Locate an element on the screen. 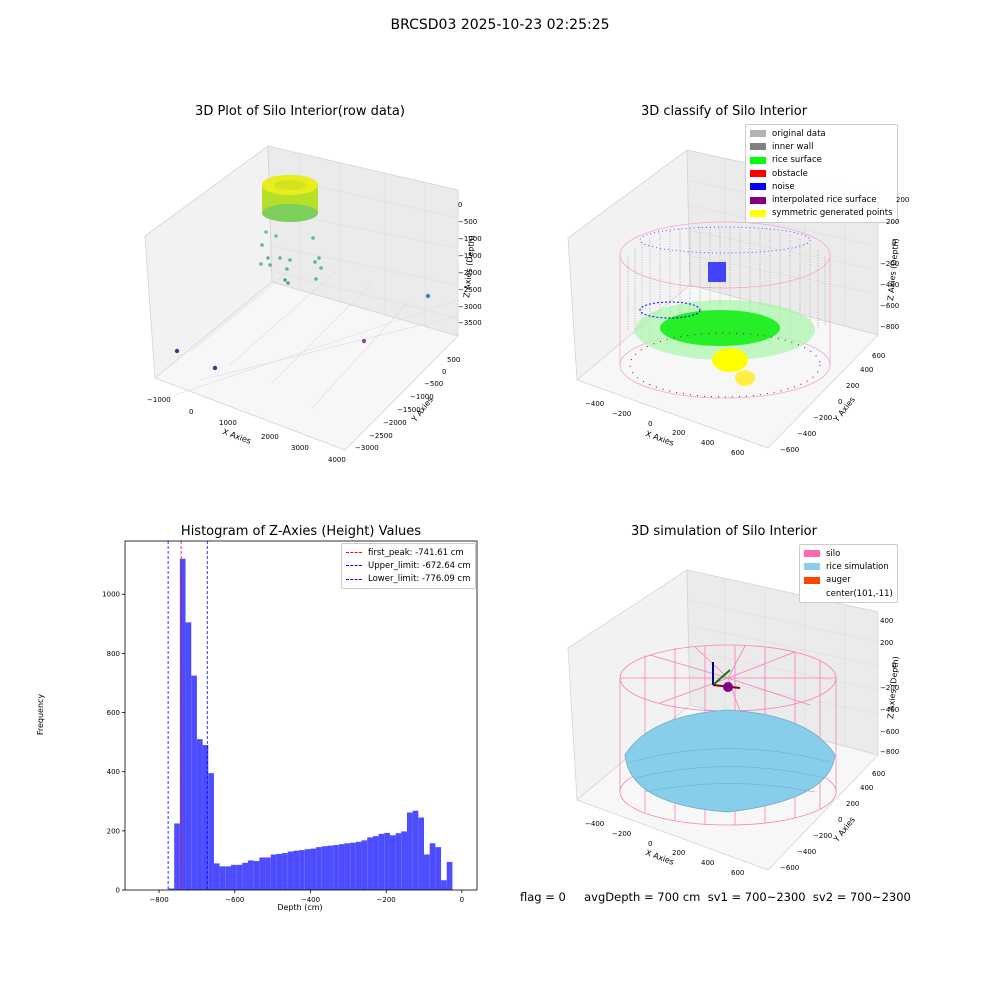 This screenshot has width=1000, height=1000. y-tick: −1000 is located at coordinates (422, 397).